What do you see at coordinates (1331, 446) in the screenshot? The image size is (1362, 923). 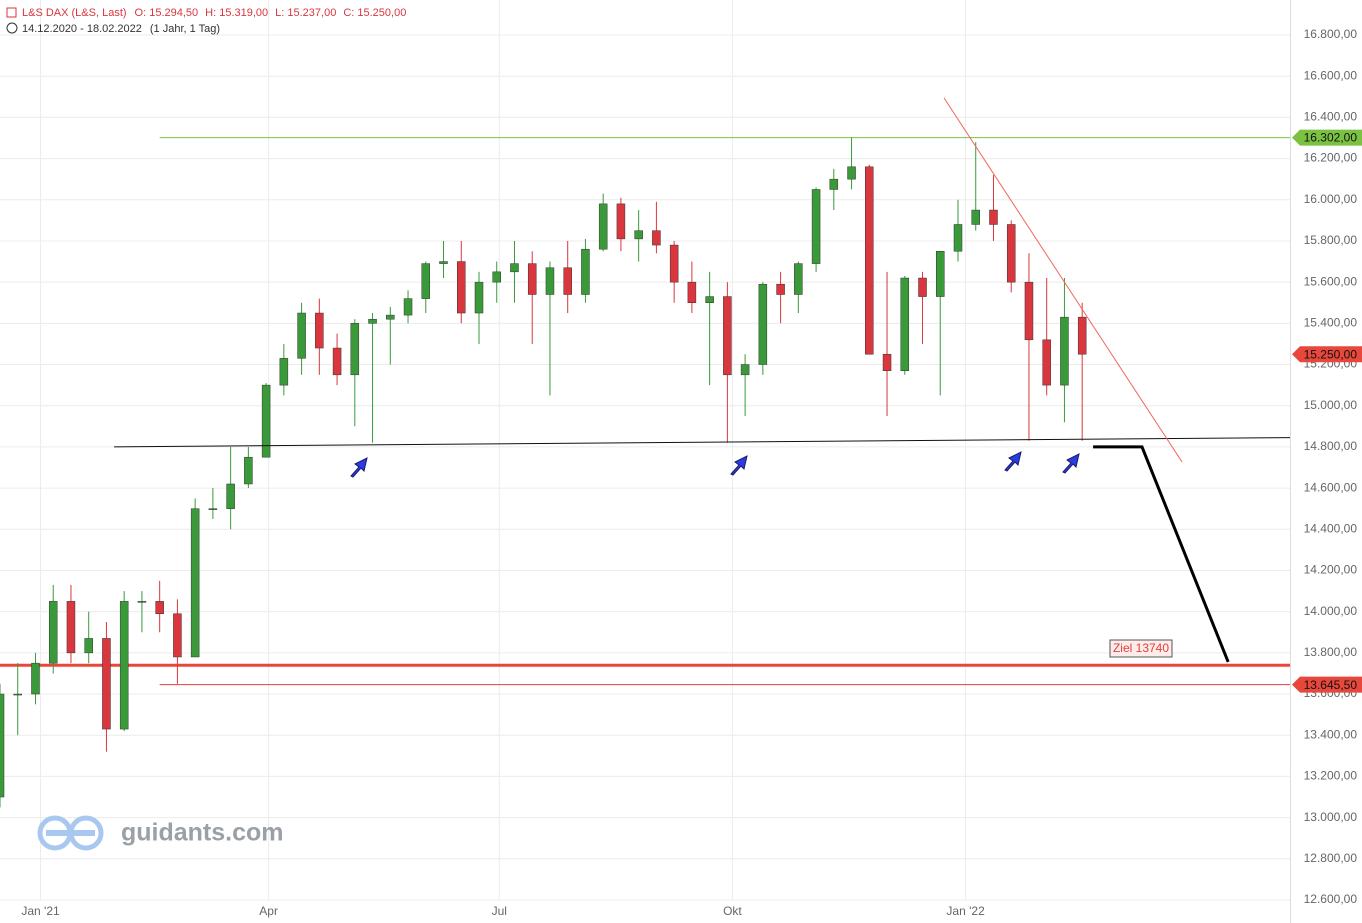 I see `y-tick-label: 14.800,00` at bounding box center [1331, 446].